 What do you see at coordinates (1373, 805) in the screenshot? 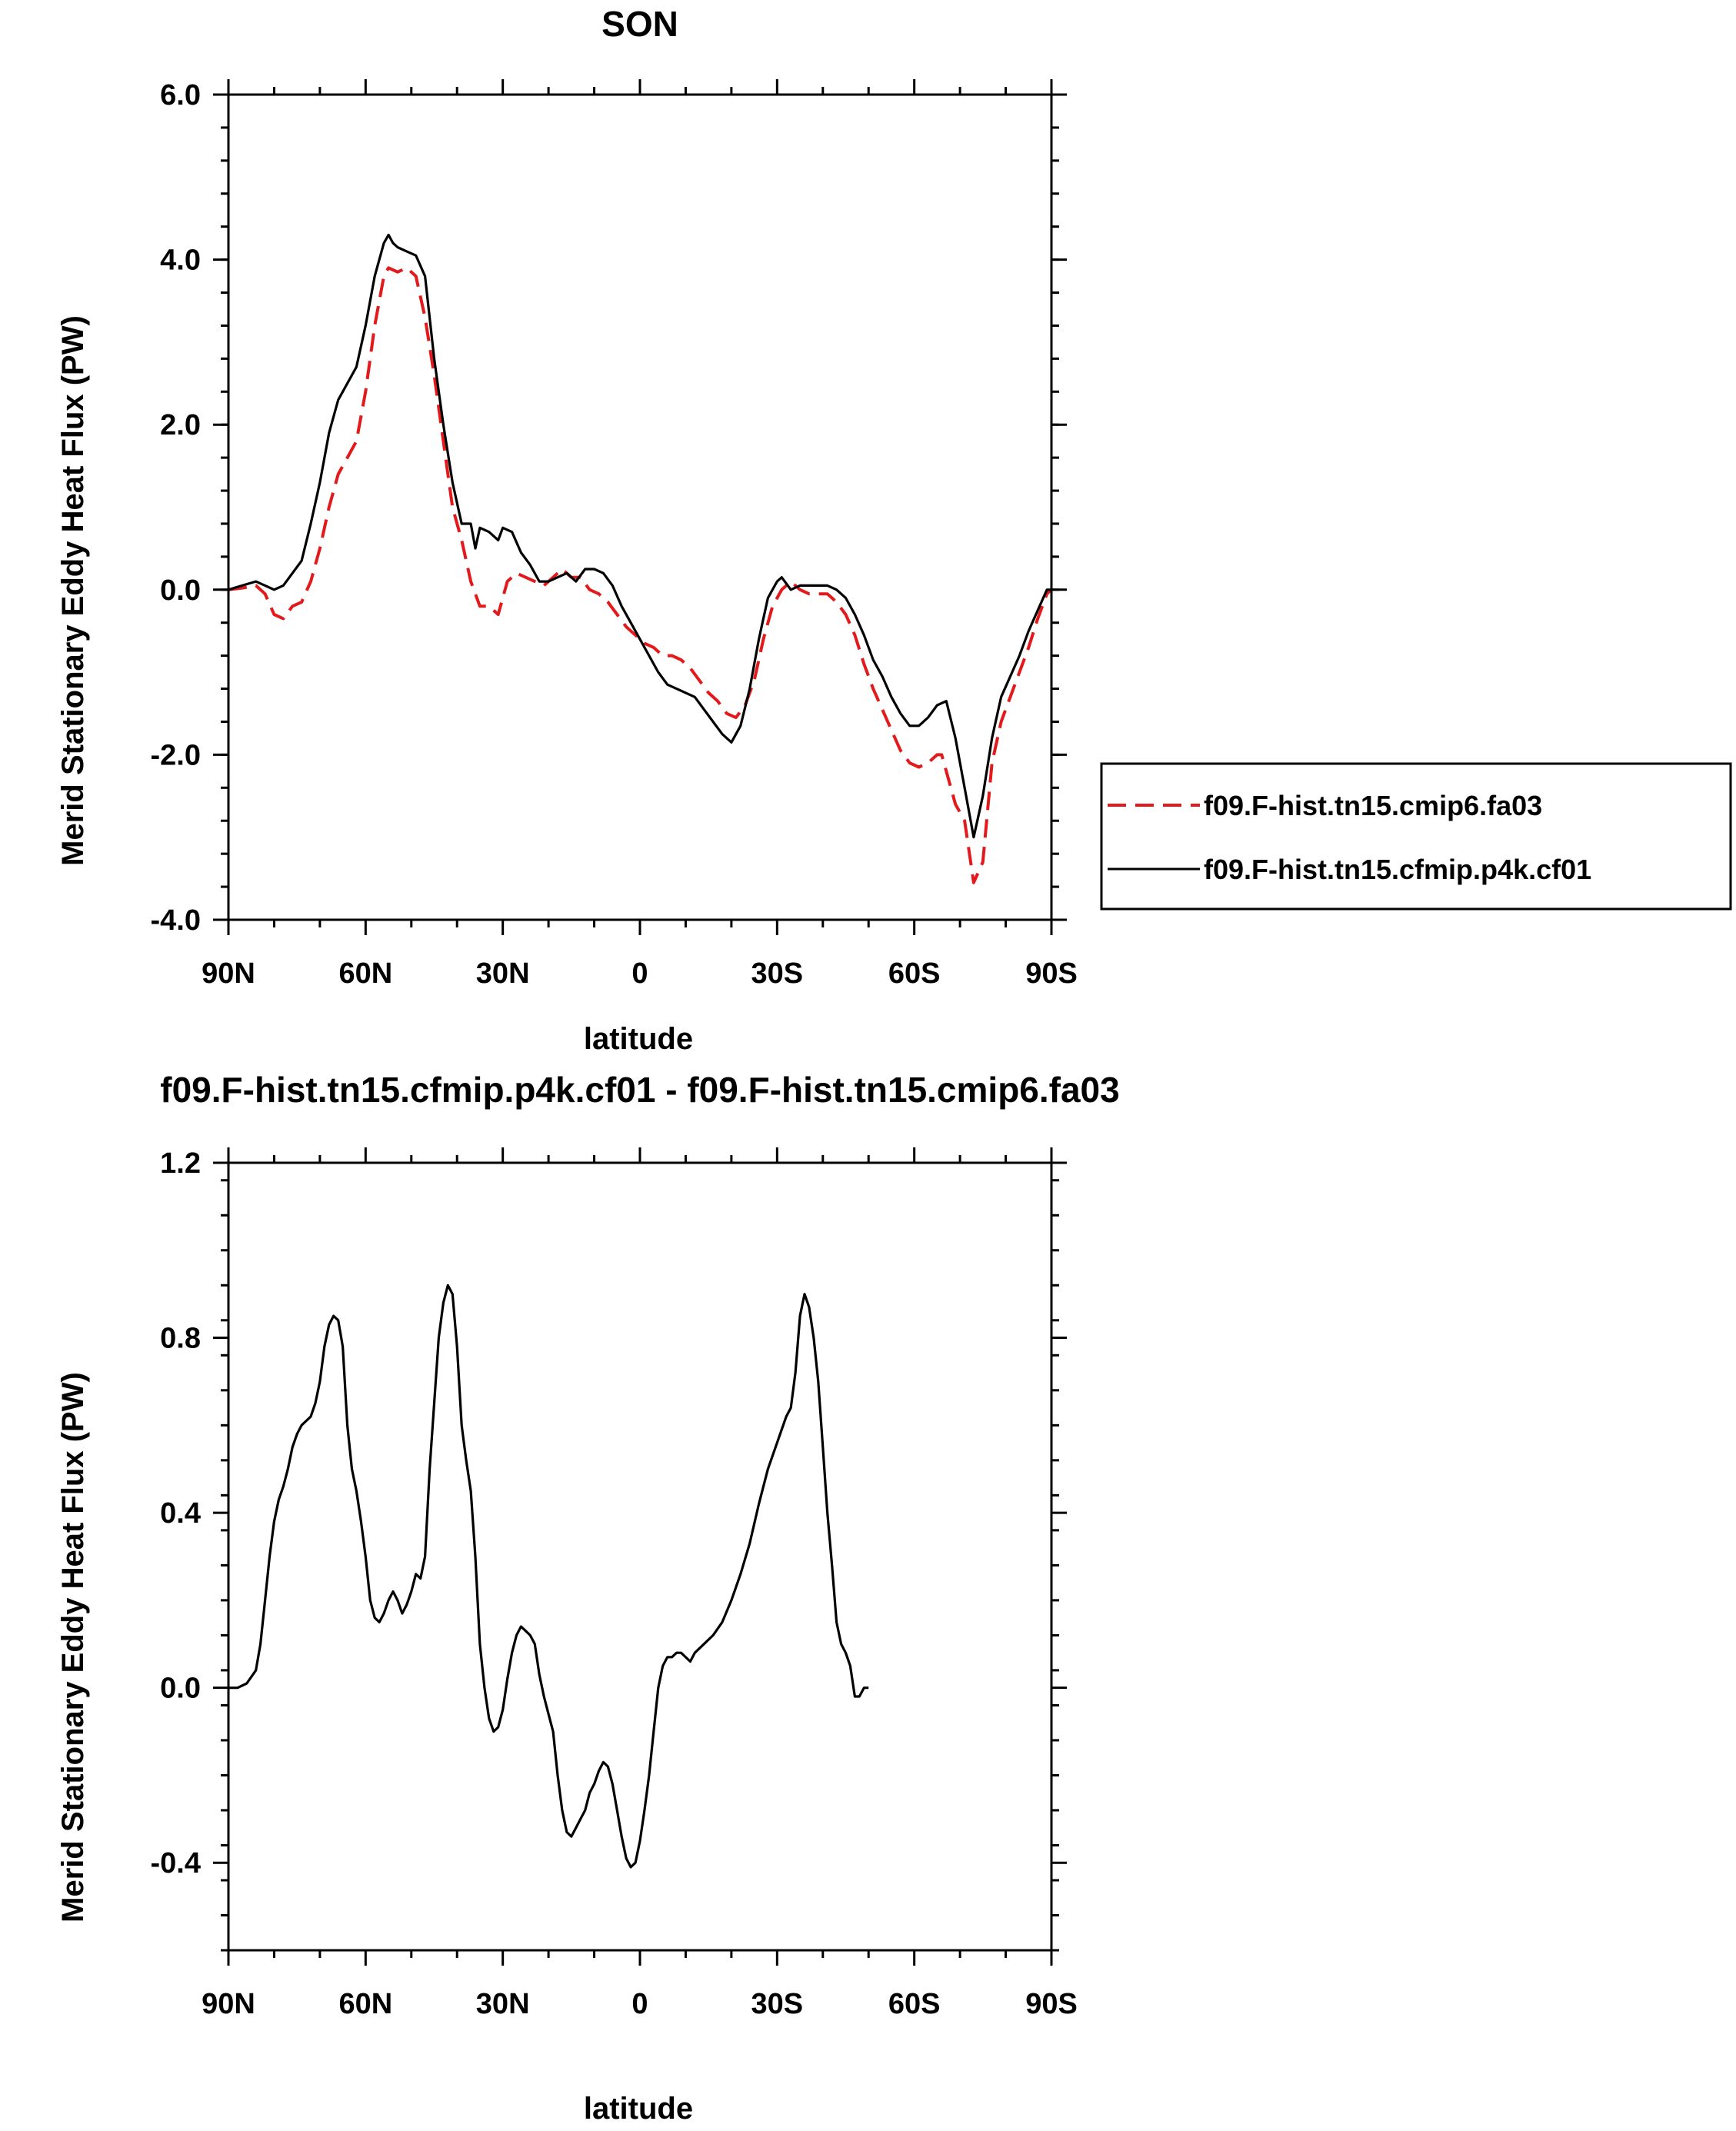
I see `legend-label-fa03: f09.F-hist.tn15.cmip6.fa03` at bounding box center [1373, 805].